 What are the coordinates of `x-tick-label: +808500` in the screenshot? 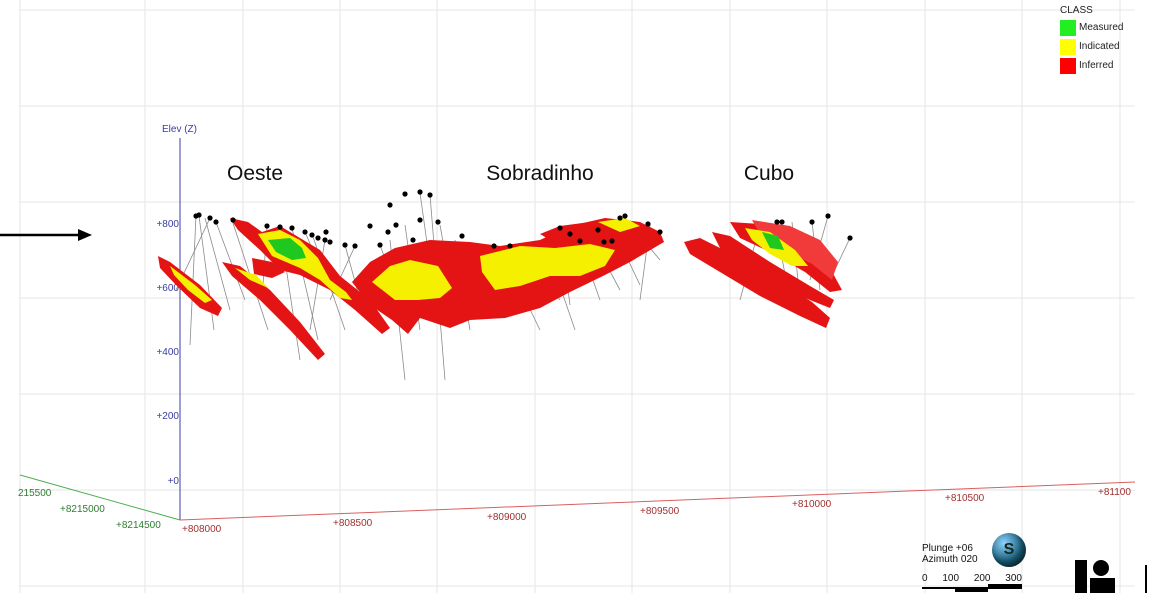 It's located at (353, 523).